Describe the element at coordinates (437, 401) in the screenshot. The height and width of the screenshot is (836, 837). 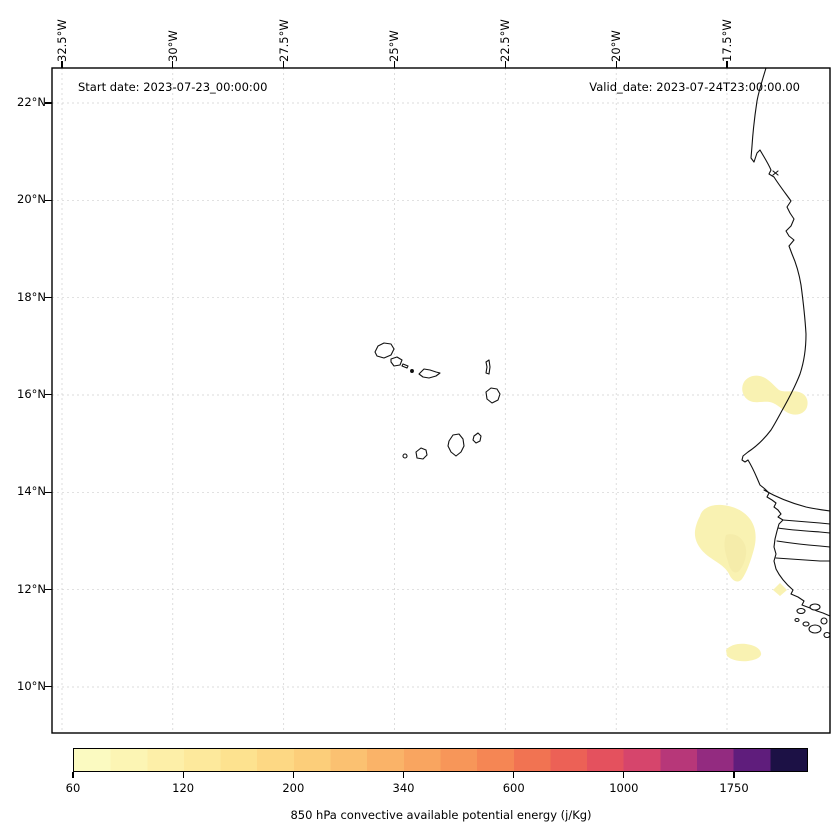
I see `cape-verde-islands` at that location.